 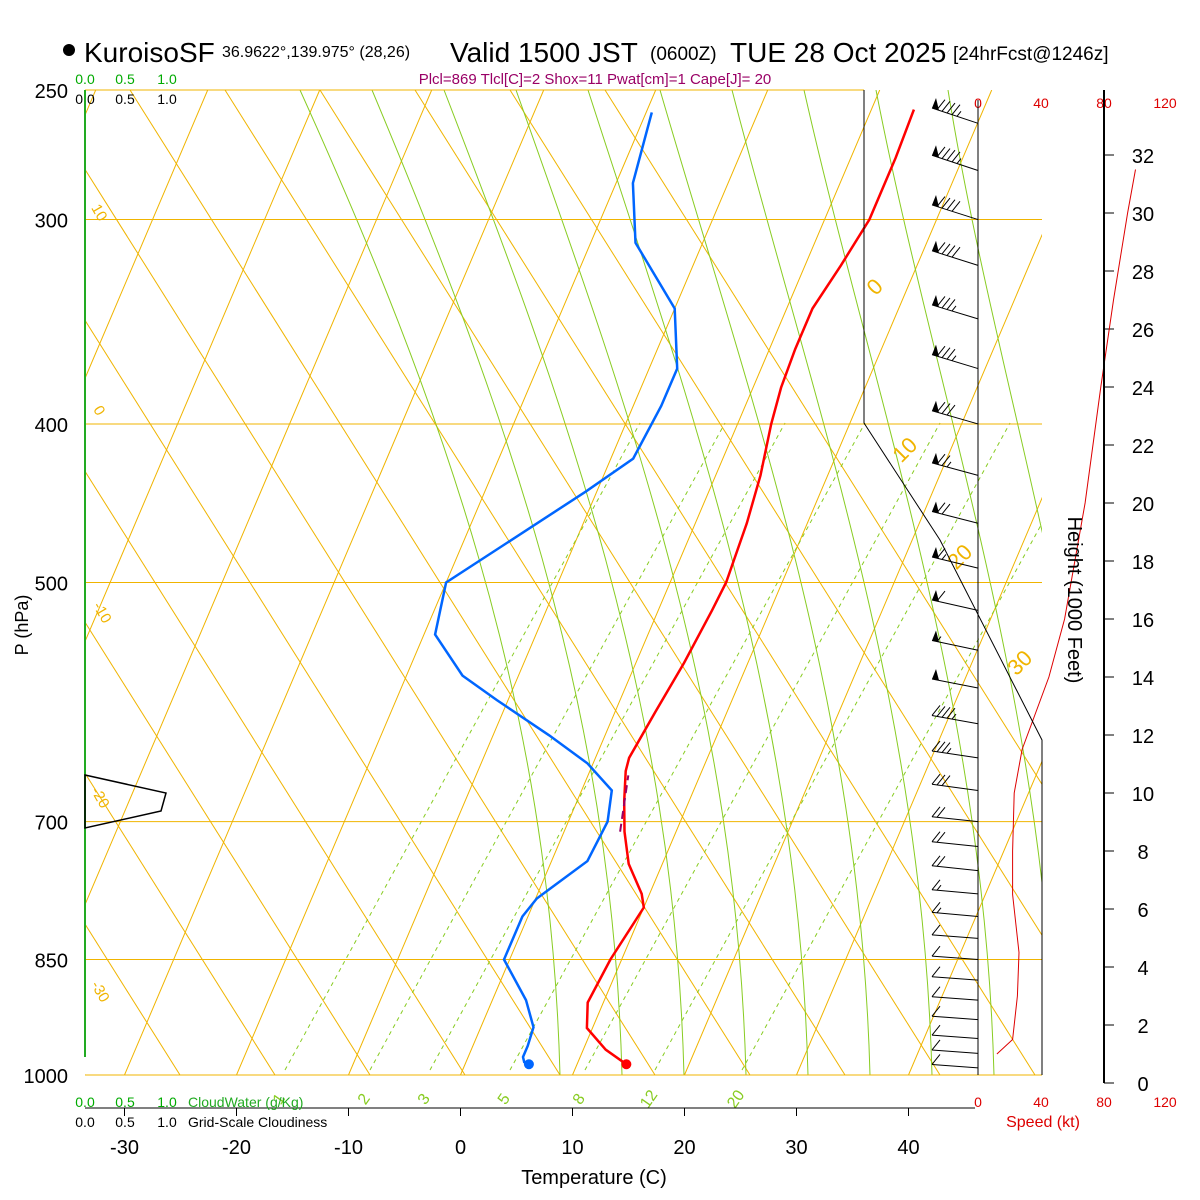 What do you see at coordinates (22, 625) in the screenshot?
I see `y-axis-title: P (hPa)` at bounding box center [22, 625].